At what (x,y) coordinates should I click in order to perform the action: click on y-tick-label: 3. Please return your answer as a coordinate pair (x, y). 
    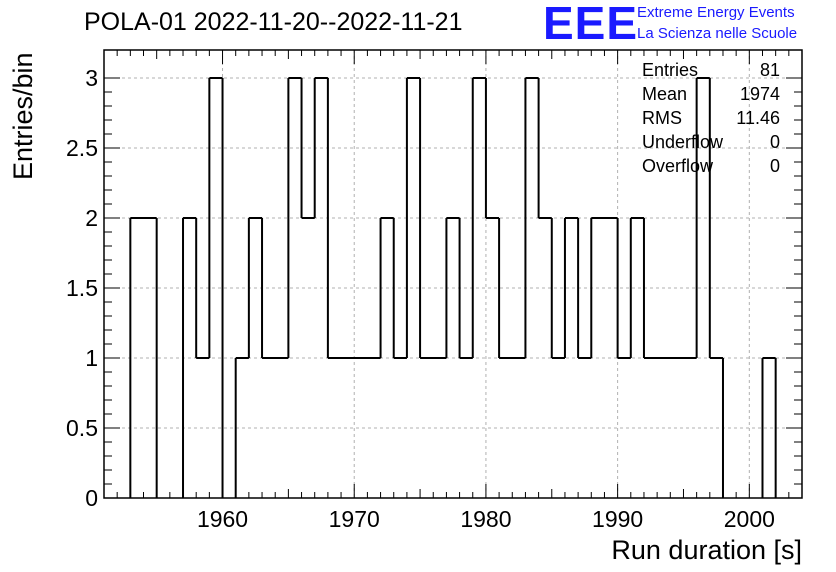
    Looking at the image, I should click on (91, 78).